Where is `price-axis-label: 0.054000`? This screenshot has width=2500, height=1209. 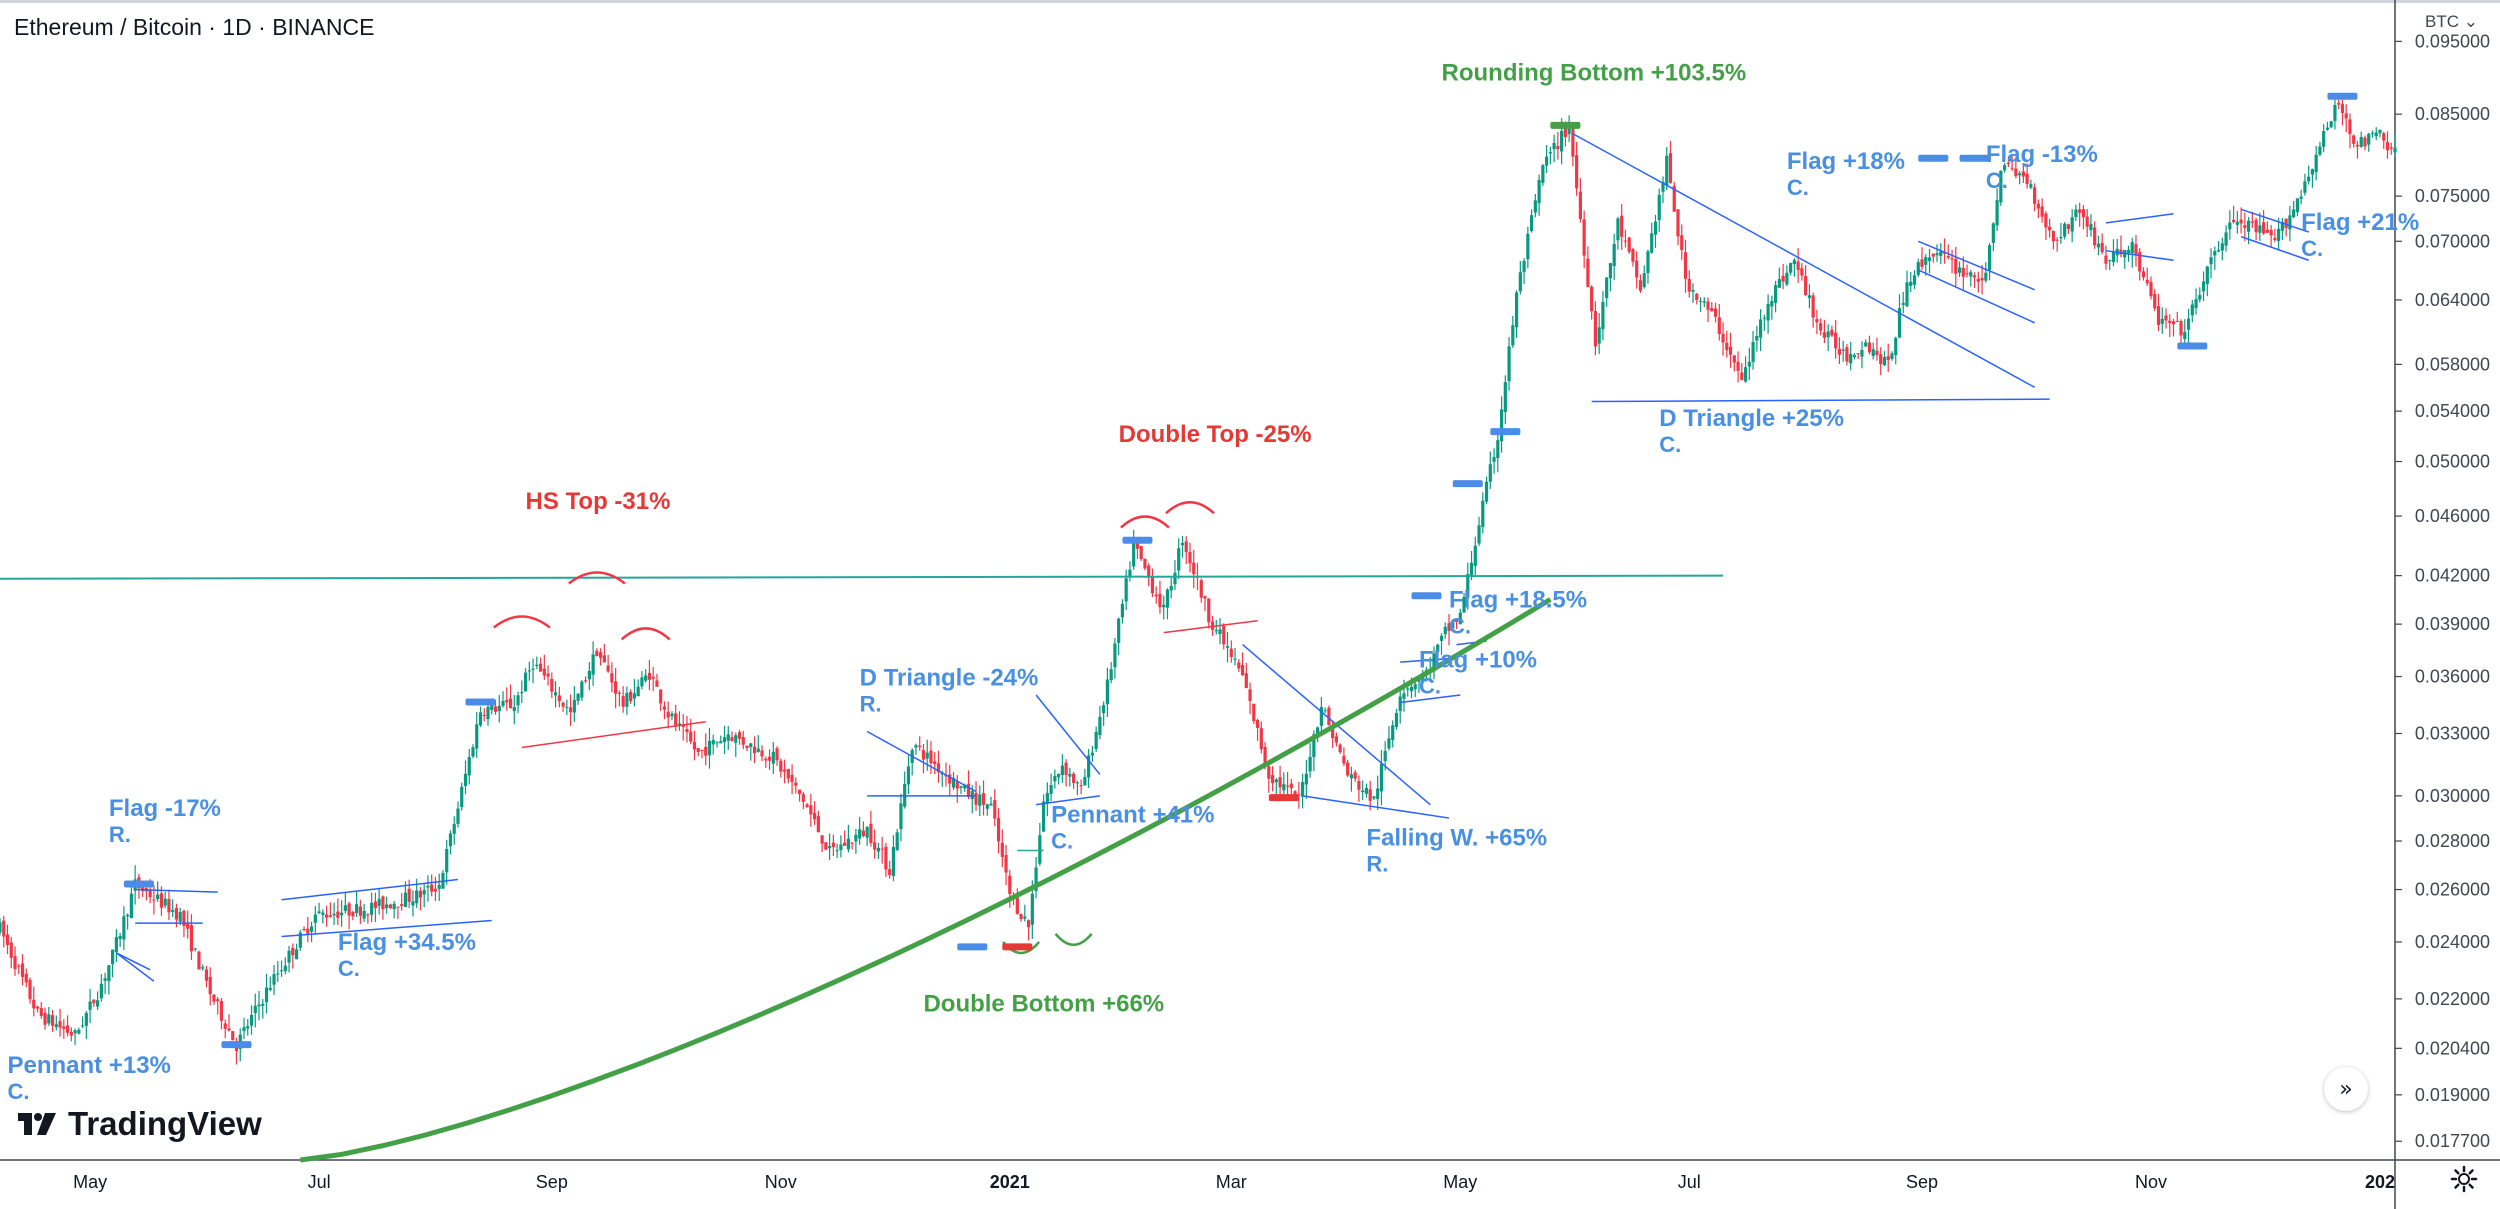 price-axis-label: 0.054000 is located at coordinates (2452, 411).